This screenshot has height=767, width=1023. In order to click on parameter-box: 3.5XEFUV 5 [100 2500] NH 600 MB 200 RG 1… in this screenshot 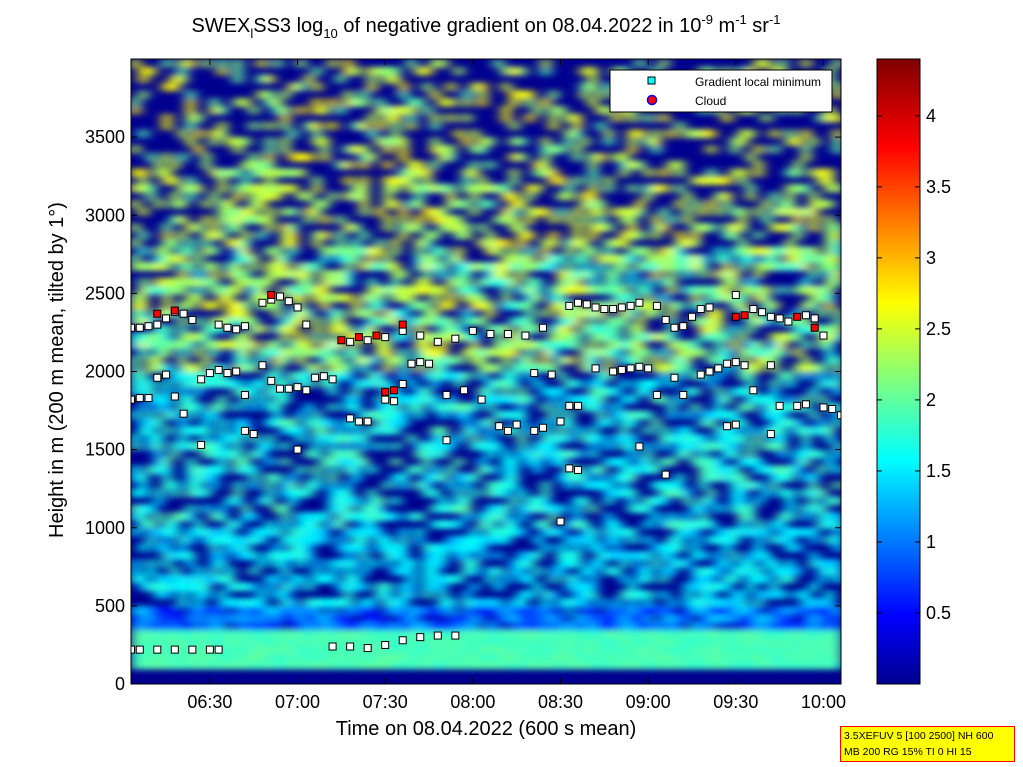, I will do `click(927, 744)`.